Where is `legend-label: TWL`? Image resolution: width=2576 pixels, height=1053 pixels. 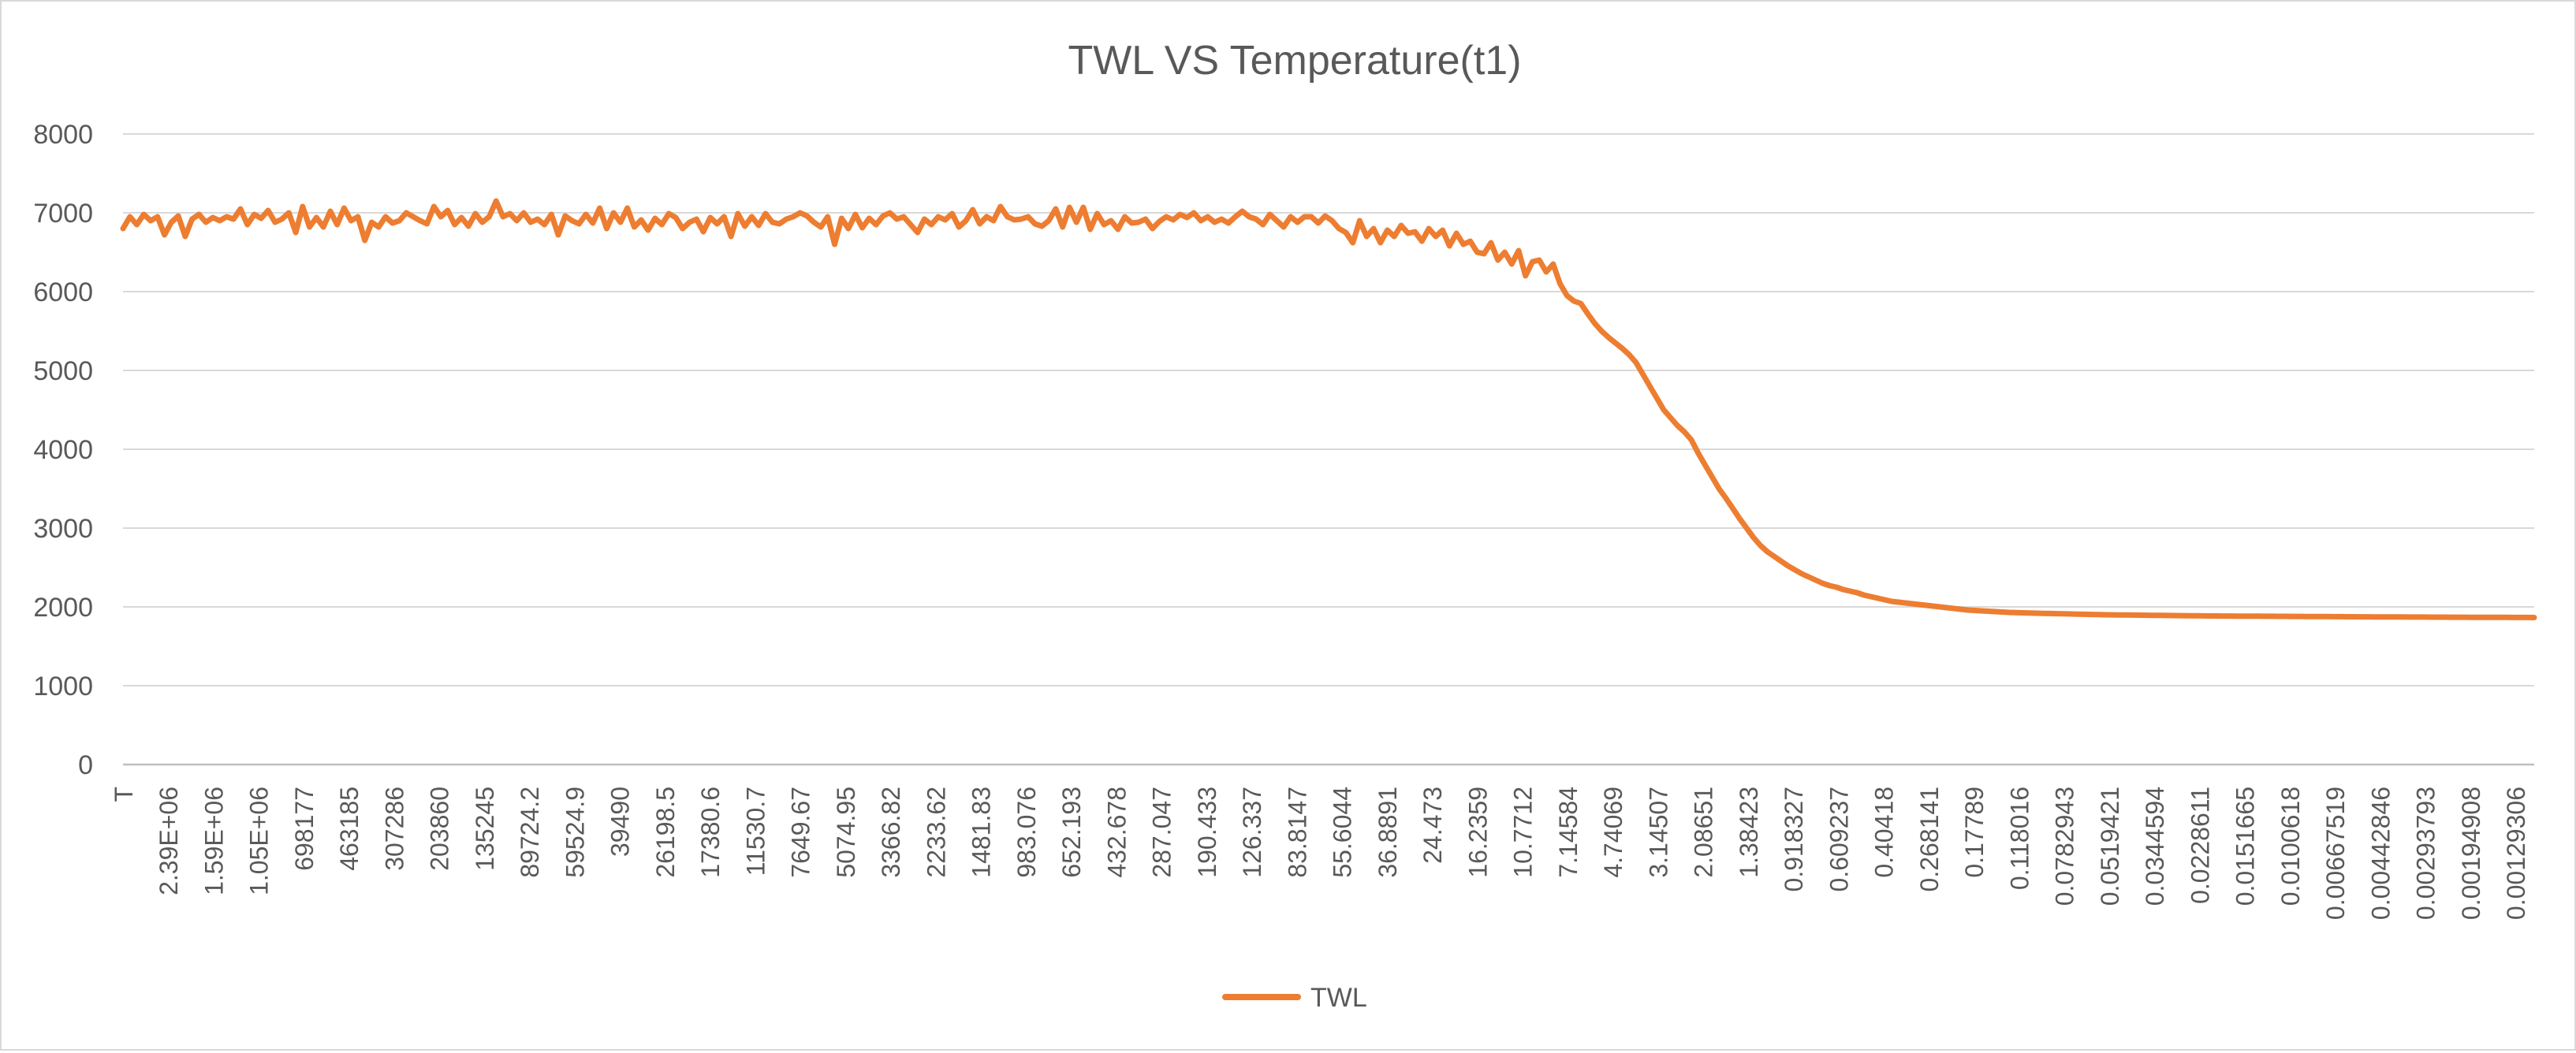 legend-label: TWL is located at coordinates (1338, 998).